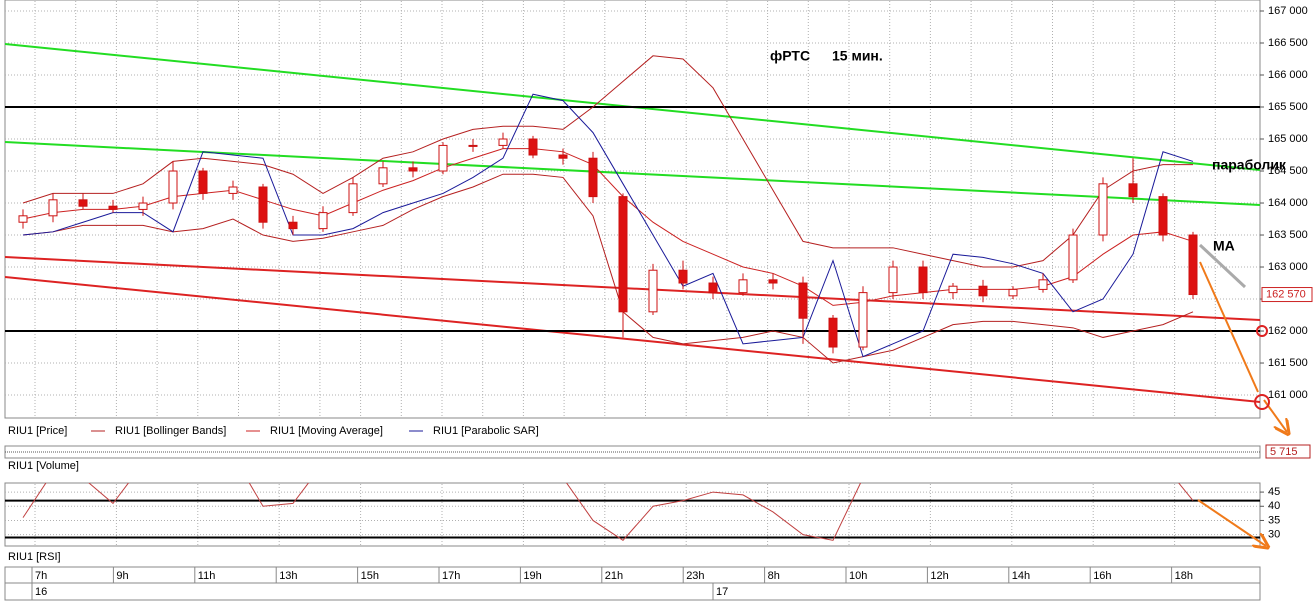  I want to click on rsi-tick-label: 35, so click(1274, 520).